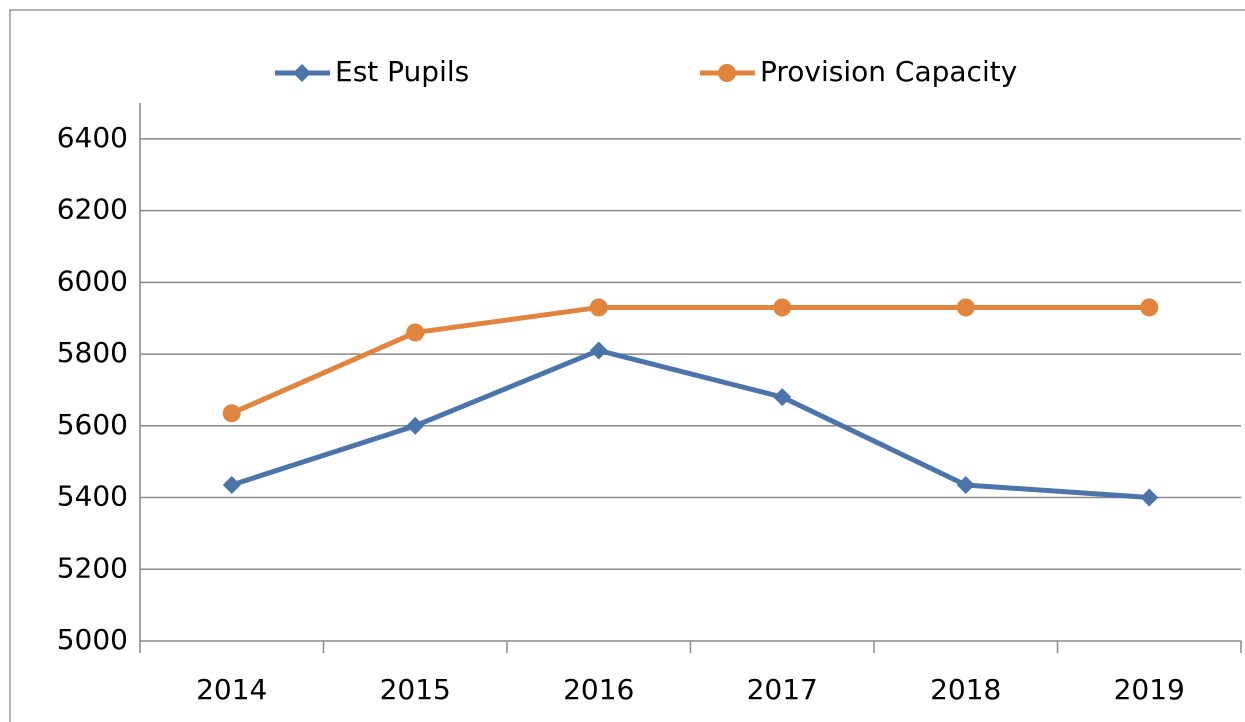 The height and width of the screenshot is (722, 1245). I want to click on series-line, so click(690, 360).